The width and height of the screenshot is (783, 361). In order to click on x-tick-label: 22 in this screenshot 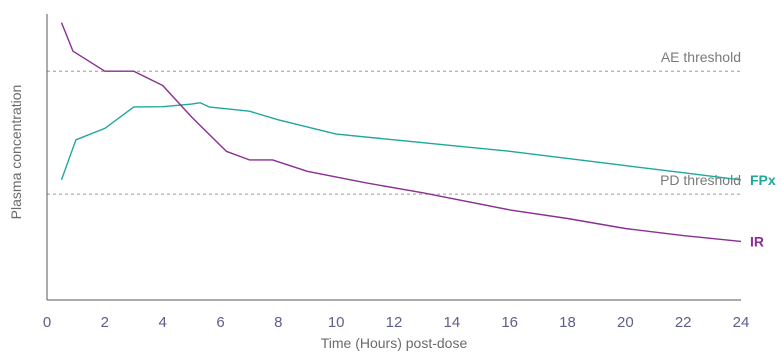, I will do `click(683, 322)`.